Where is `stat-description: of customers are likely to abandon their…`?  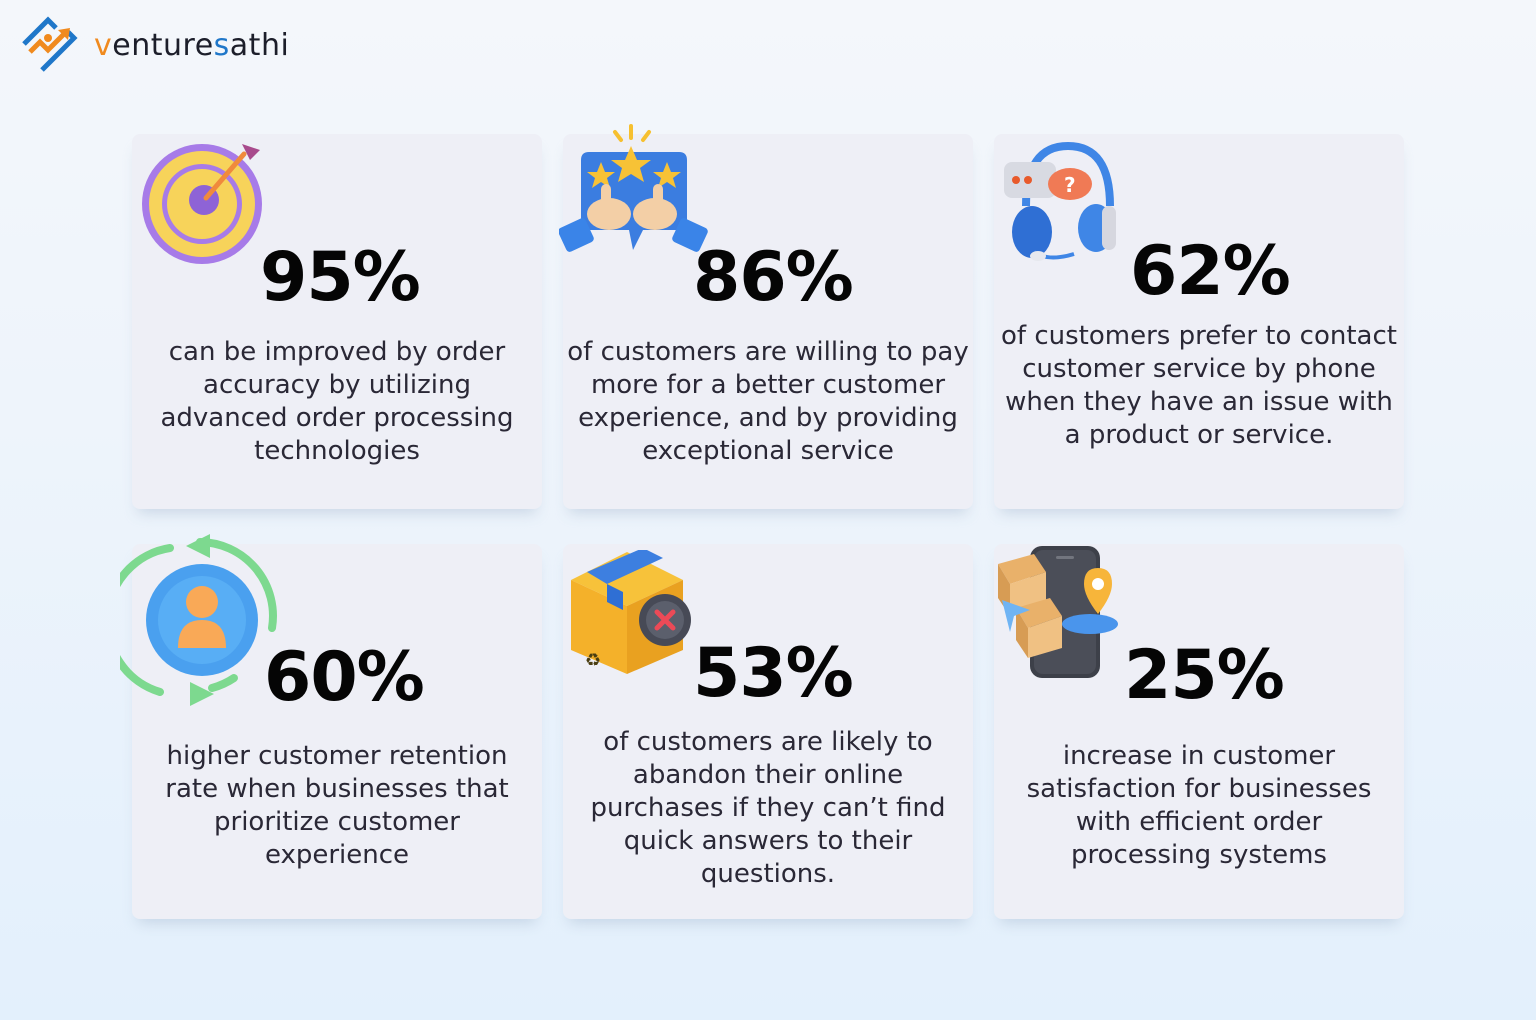 stat-description: of customers are likely to abandon their… is located at coordinates (768, 808).